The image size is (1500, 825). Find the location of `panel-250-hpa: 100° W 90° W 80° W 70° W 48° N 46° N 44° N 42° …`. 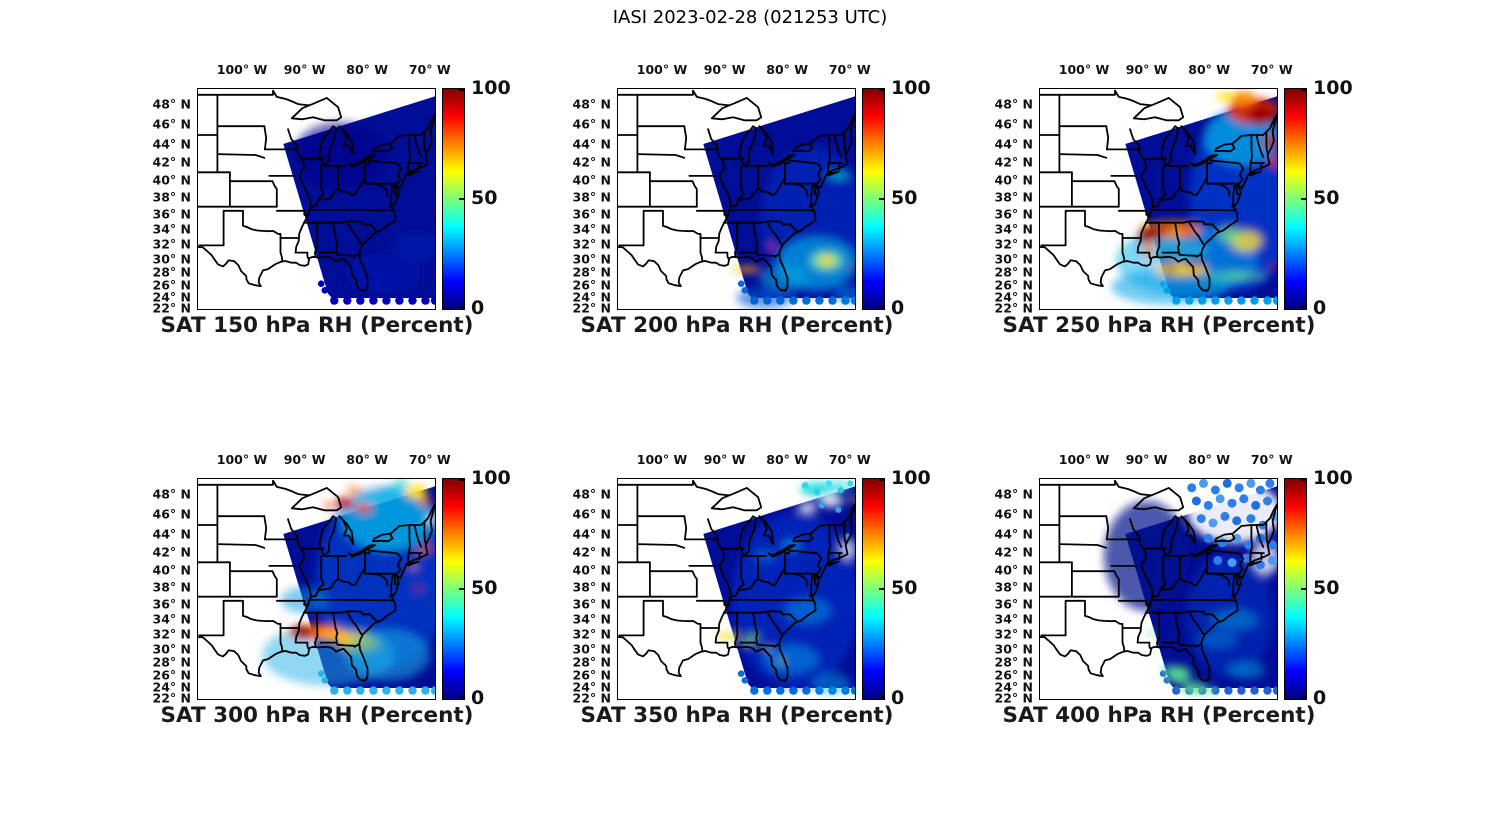

panel-250-hpa: 100° W 90° W 80° W 70° W 48° N 46° N 44° N 42° … is located at coordinates (1159, 212).